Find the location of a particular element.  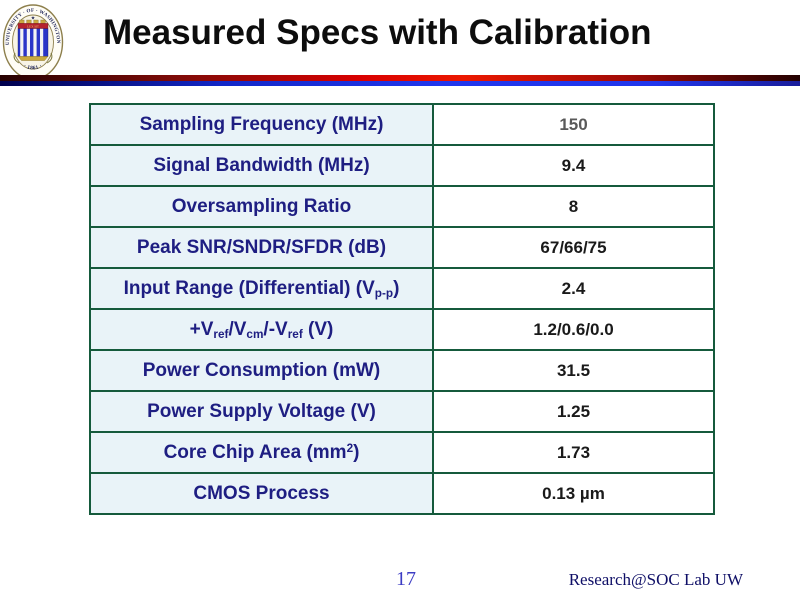

seal-emblem: ★ LUX SIT is located at coordinates (33, 40).